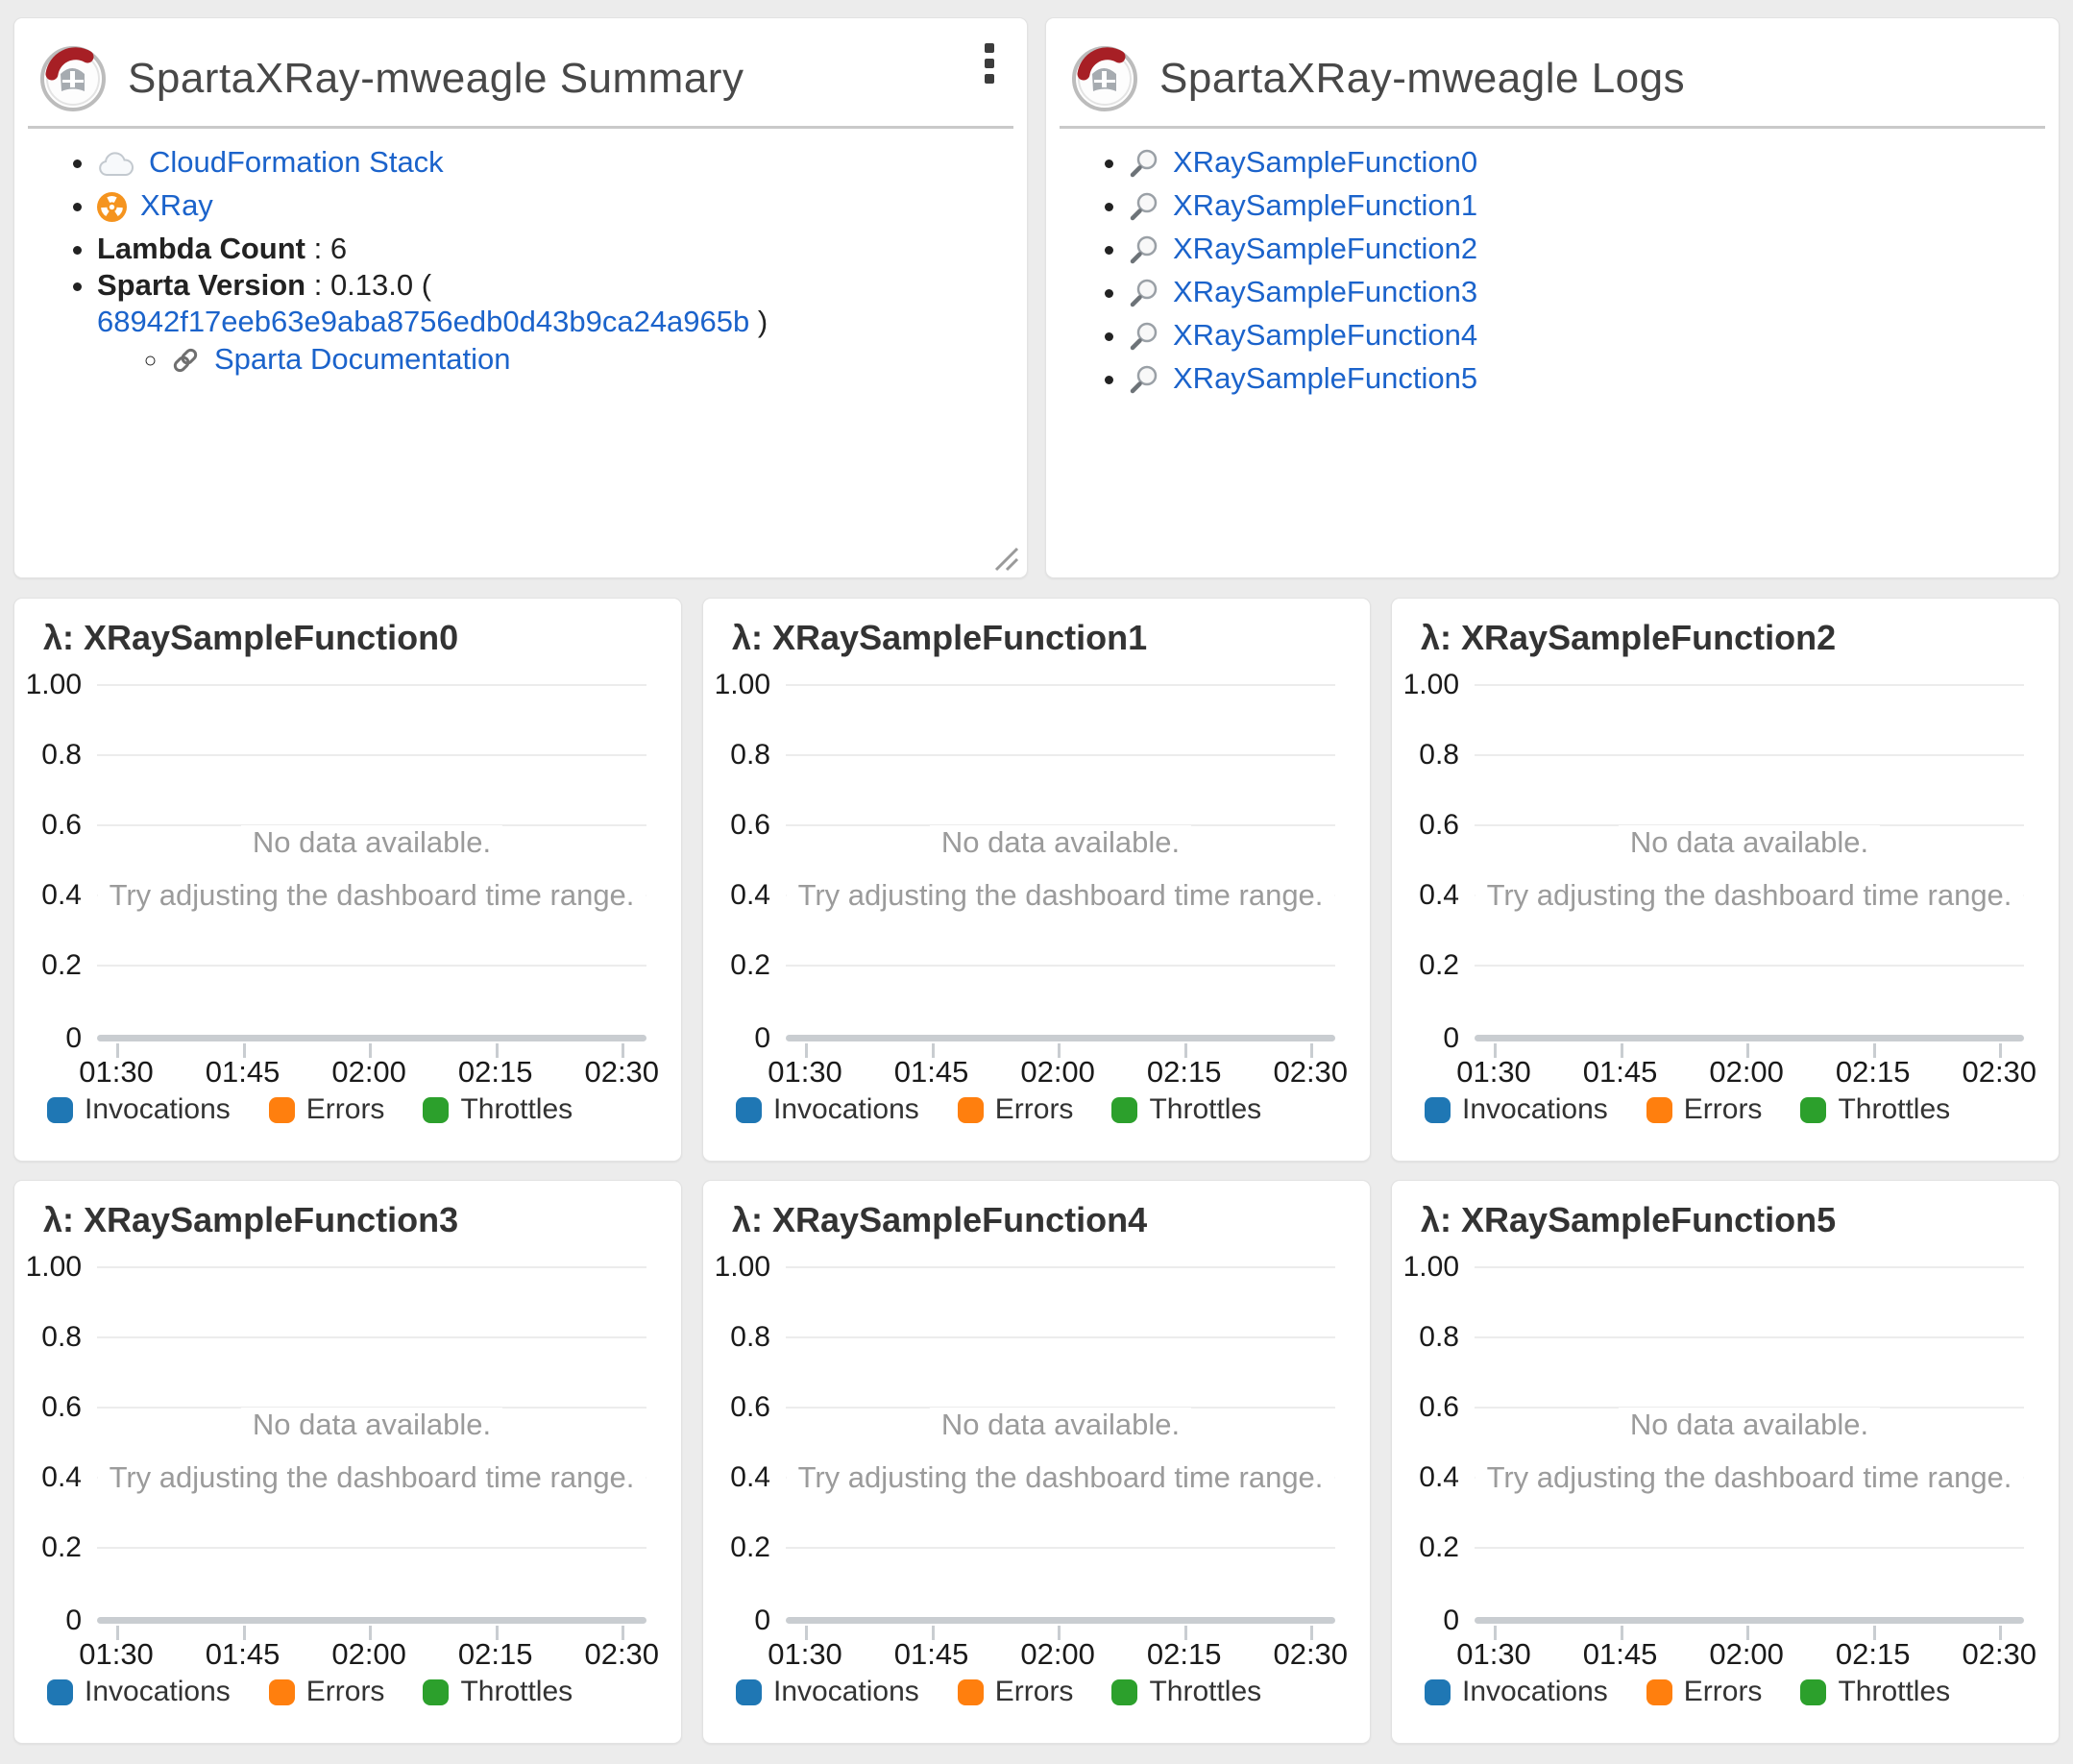 The height and width of the screenshot is (1764, 2073). Describe the element at coordinates (177, 205) in the screenshot. I see `xray-link: XRay` at that location.